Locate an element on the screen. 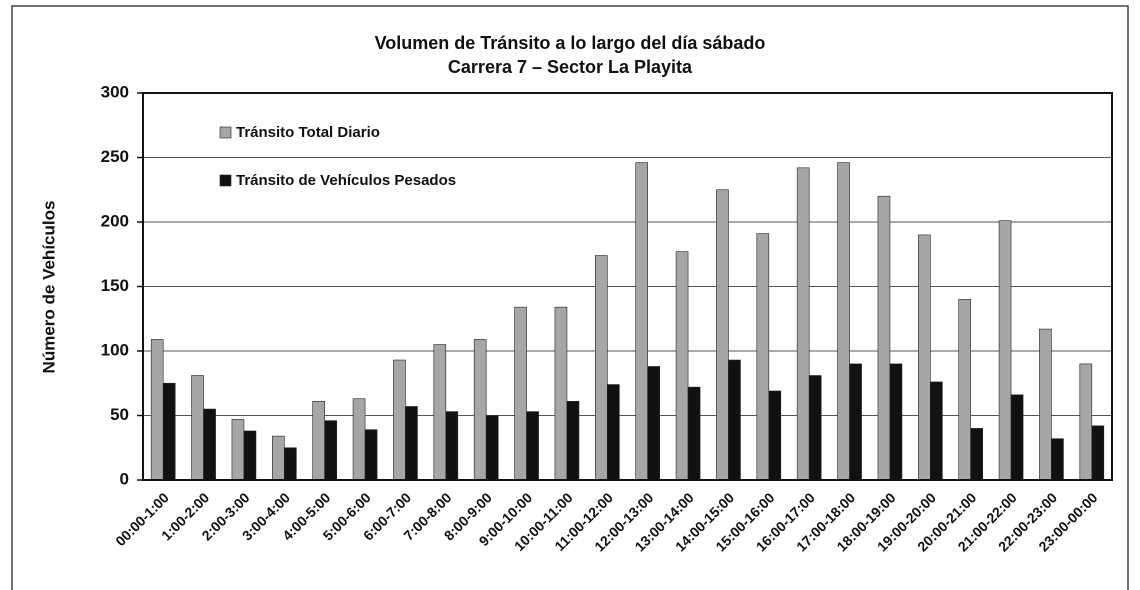 The image size is (1140, 590). y-tick-label: 0 is located at coordinates (124, 478).